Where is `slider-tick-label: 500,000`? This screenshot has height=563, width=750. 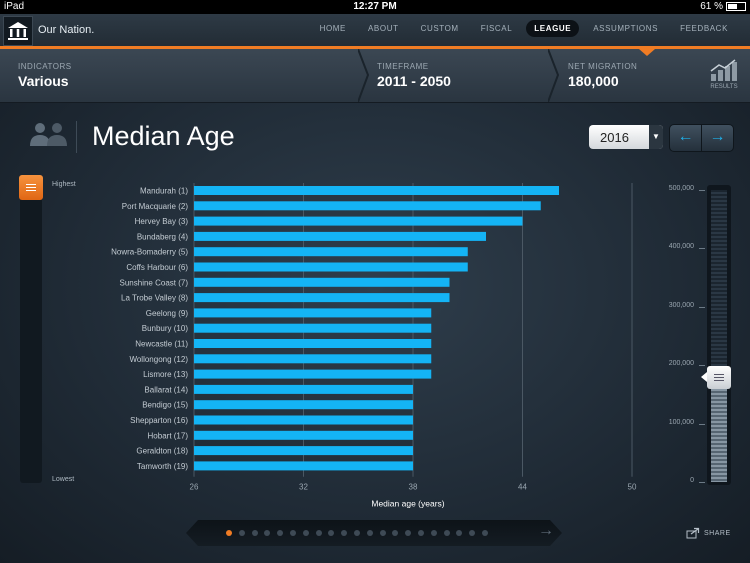
slider-tick-label: 500,000 is located at coordinates (681, 188).